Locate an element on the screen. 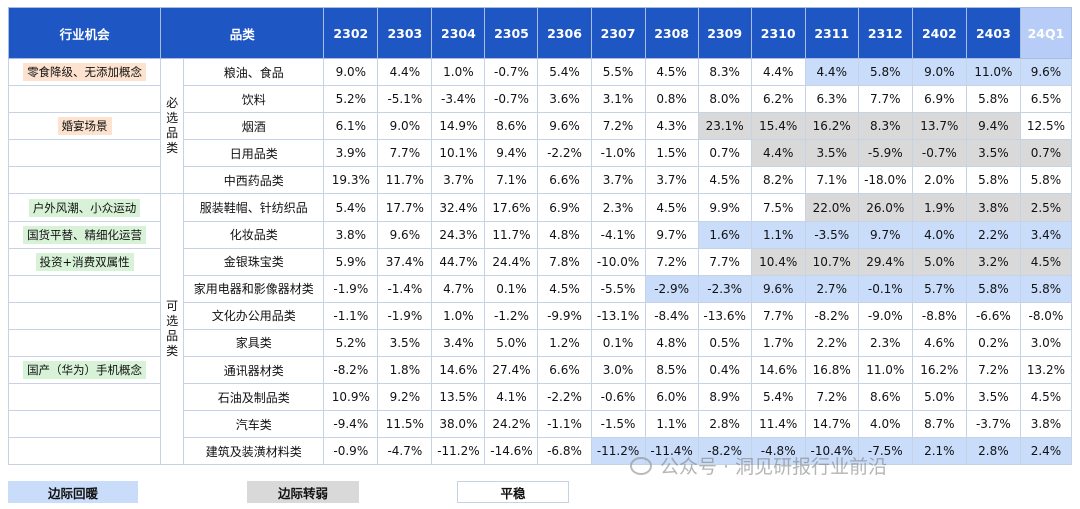 The image size is (1080, 509). value-cell: -18.0% is located at coordinates (885, 180).